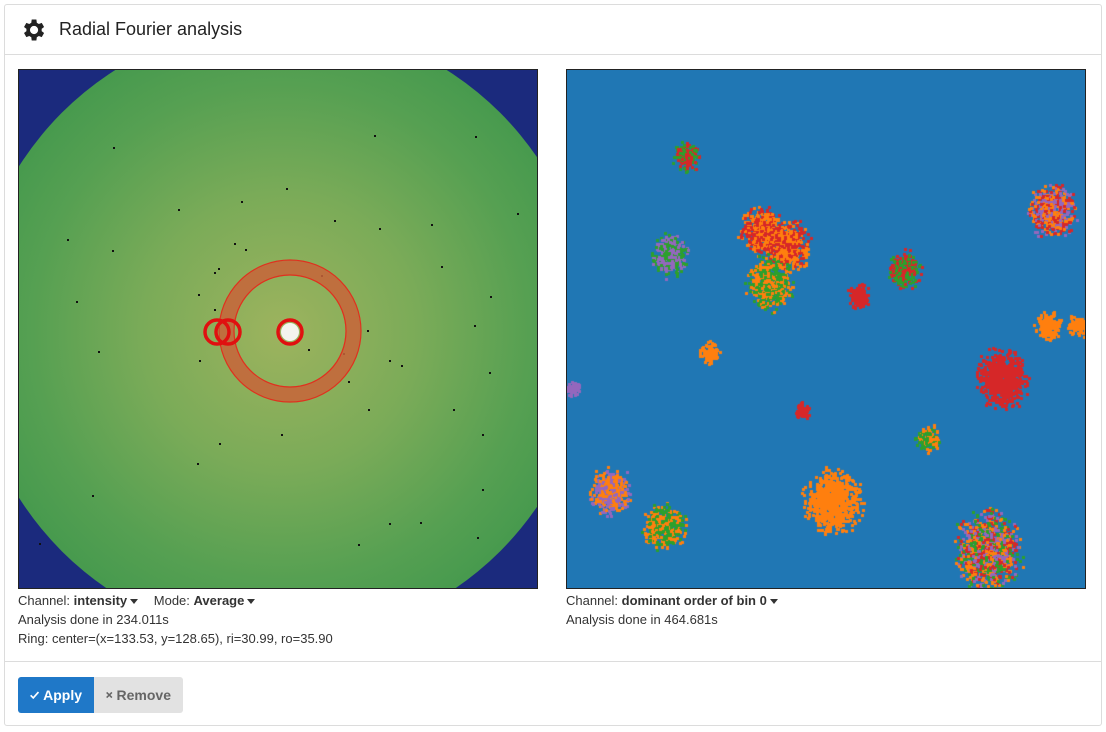  I want to click on annulus-ring, so click(290, 331).